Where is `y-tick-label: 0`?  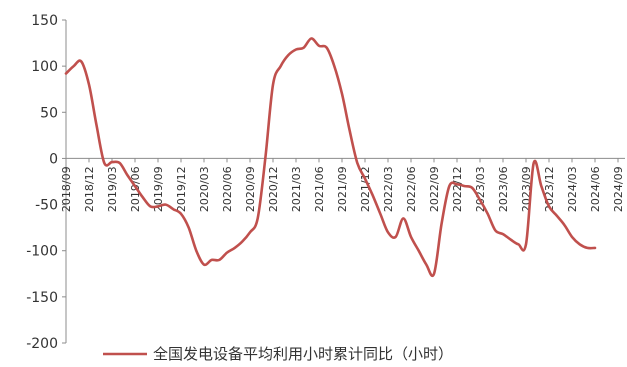 y-tick-label: 0 is located at coordinates (53, 159).